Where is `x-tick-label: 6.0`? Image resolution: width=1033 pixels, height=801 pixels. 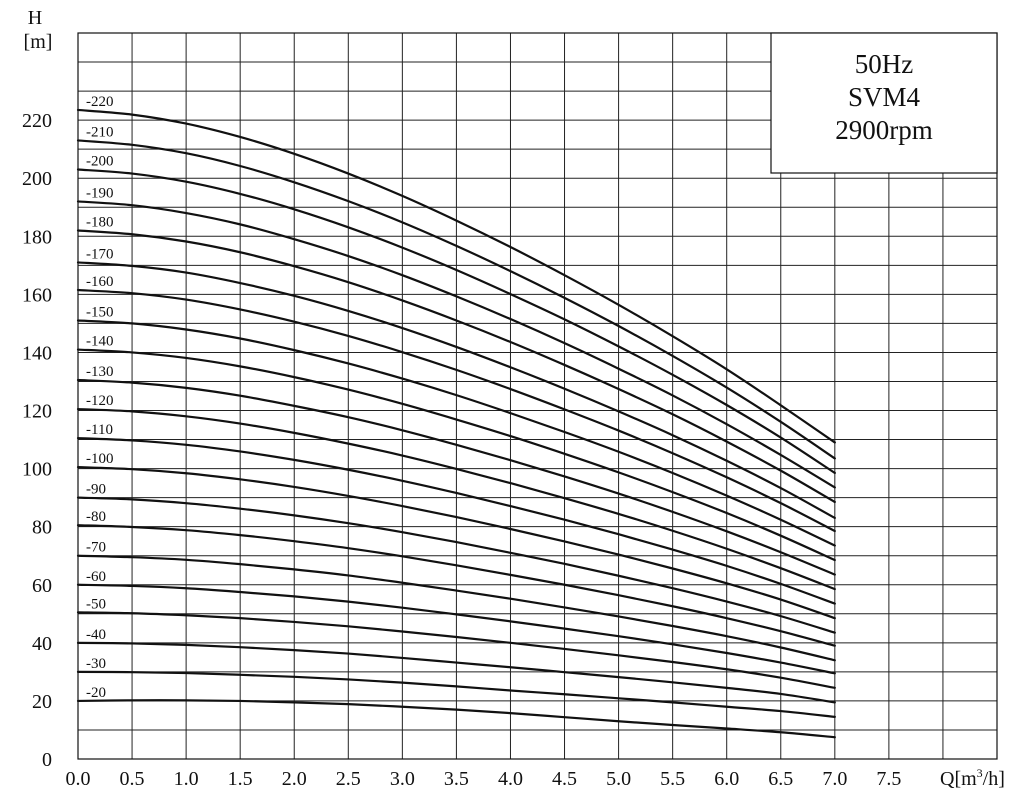 x-tick-label: 6.0 is located at coordinates (726, 779).